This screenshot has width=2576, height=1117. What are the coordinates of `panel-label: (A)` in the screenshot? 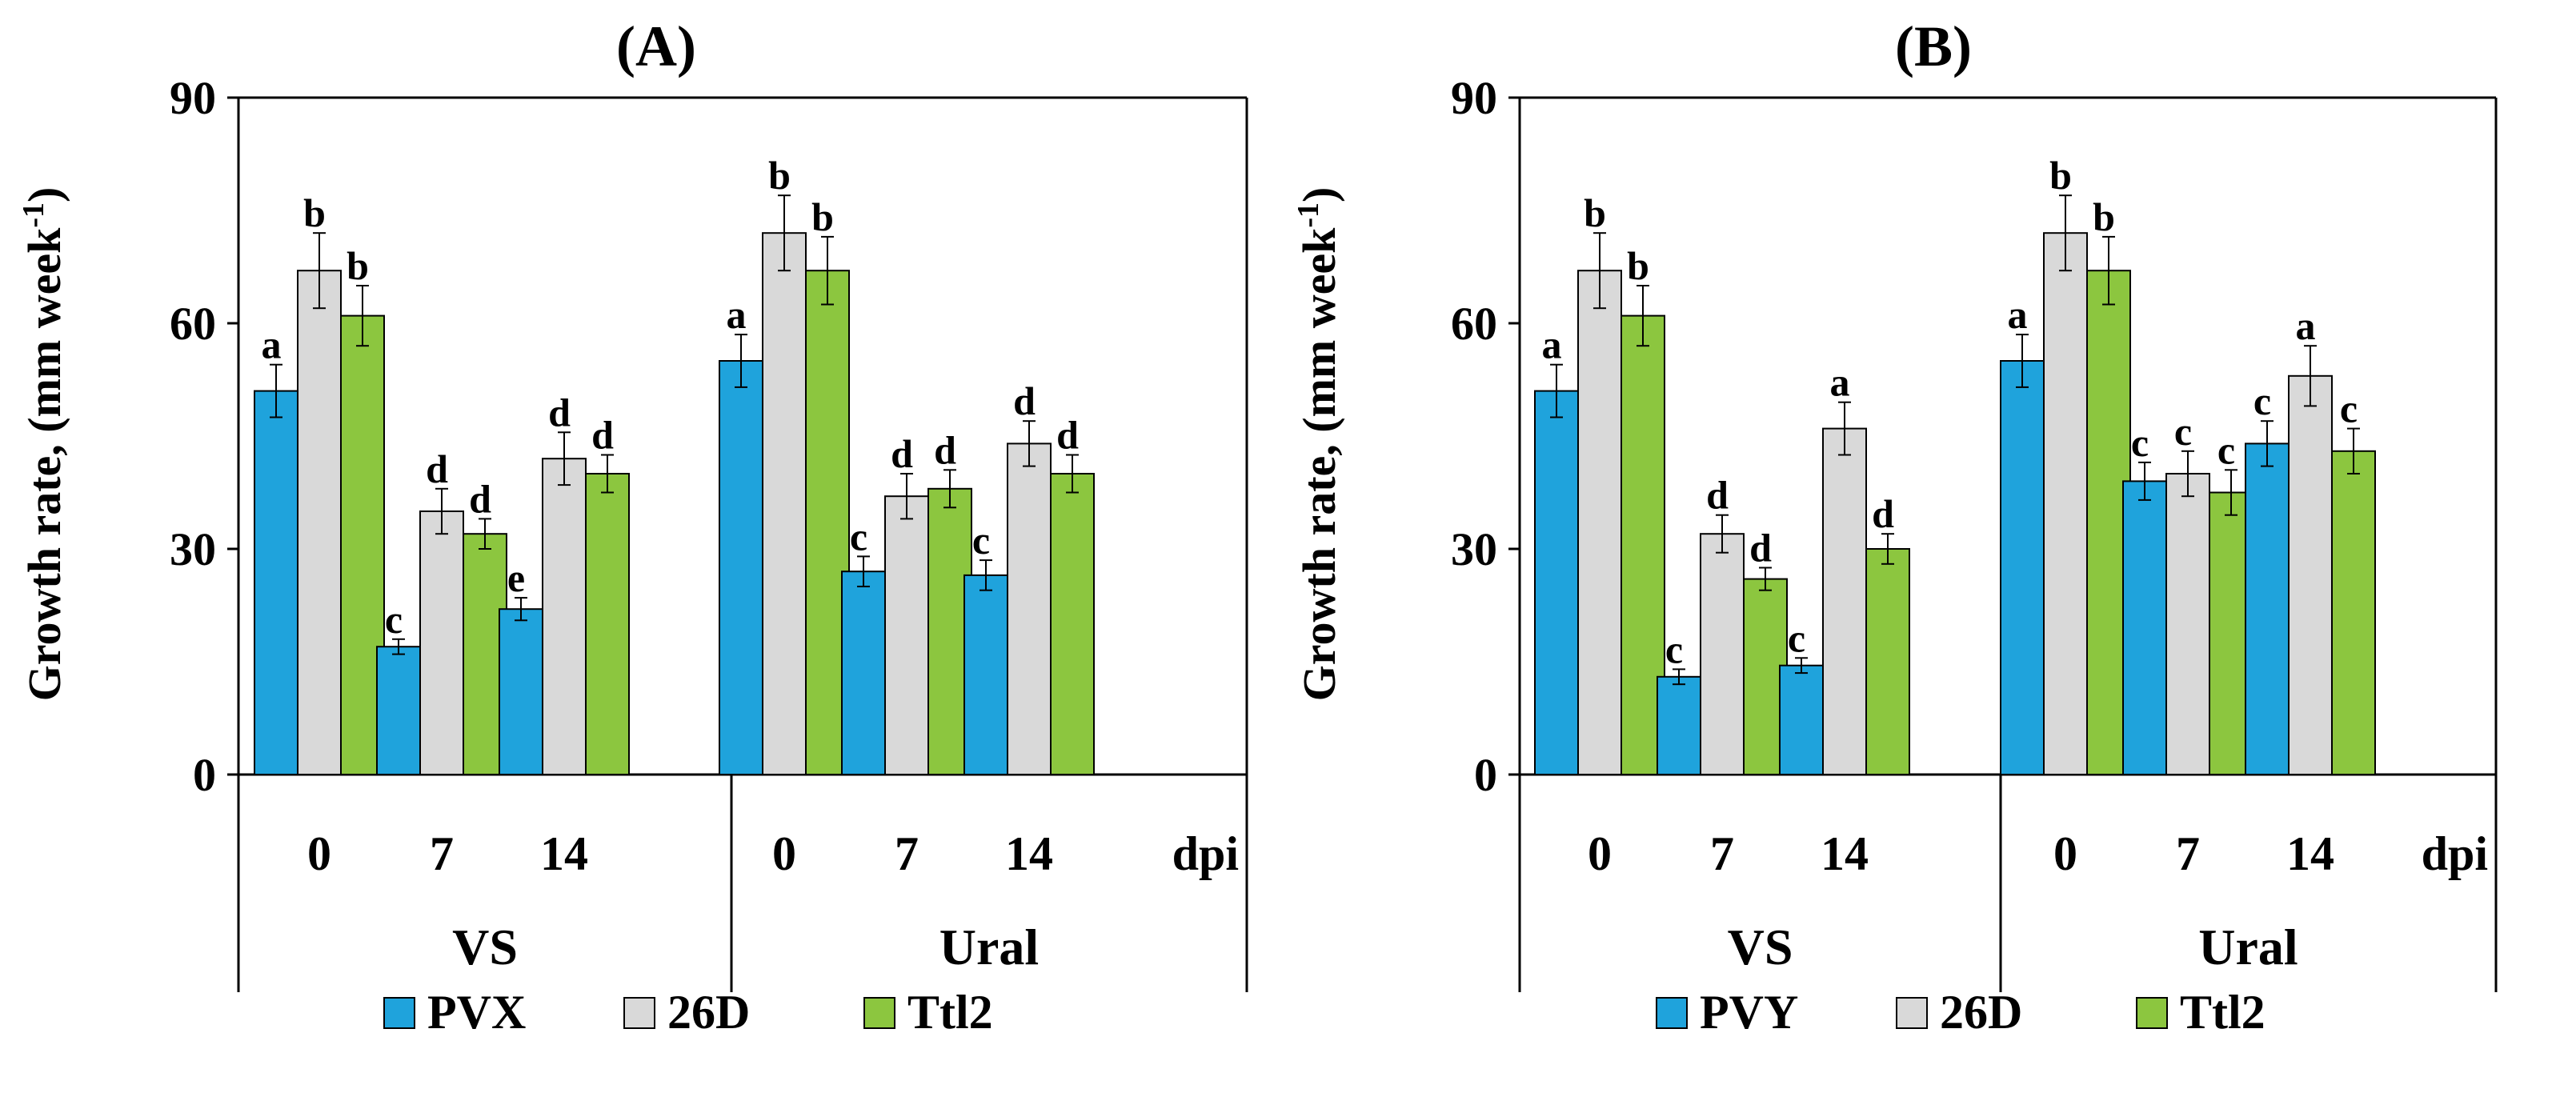 It's located at (656, 46).